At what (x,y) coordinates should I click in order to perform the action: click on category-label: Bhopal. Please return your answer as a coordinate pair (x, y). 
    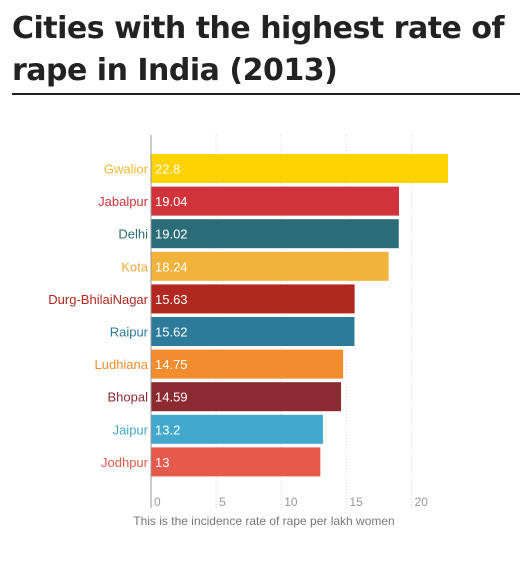
    Looking at the image, I should click on (128, 397).